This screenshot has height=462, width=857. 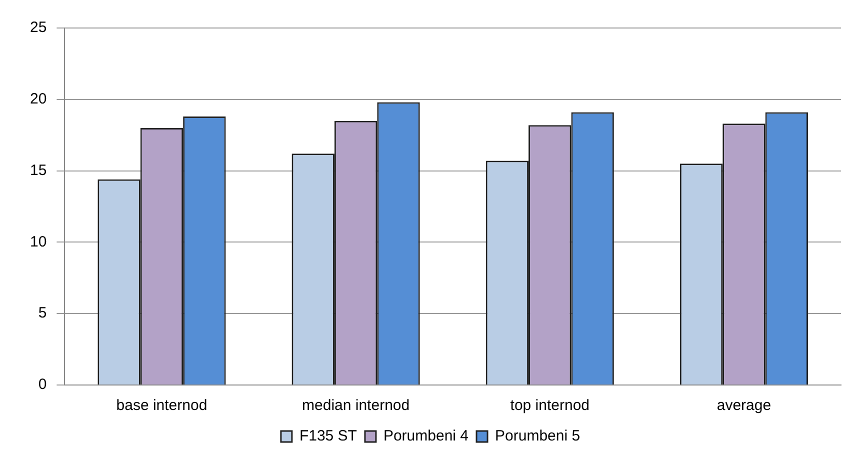 I want to click on legend-label: F135 ST, so click(x=328, y=436).